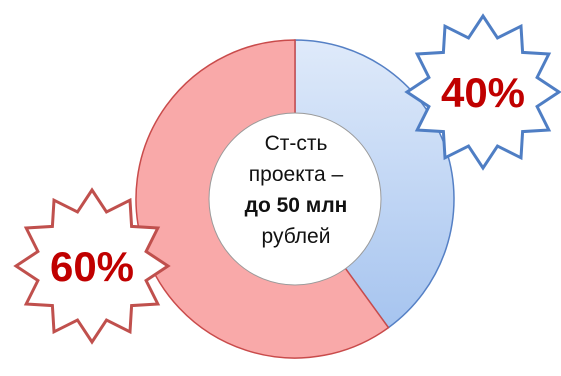 The height and width of the screenshot is (376, 561). What do you see at coordinates (296, 190) in the screenshot?
I see `center-label: Ст-сть проекта – до 50 млн рублей` at bounding box center [296, 190].